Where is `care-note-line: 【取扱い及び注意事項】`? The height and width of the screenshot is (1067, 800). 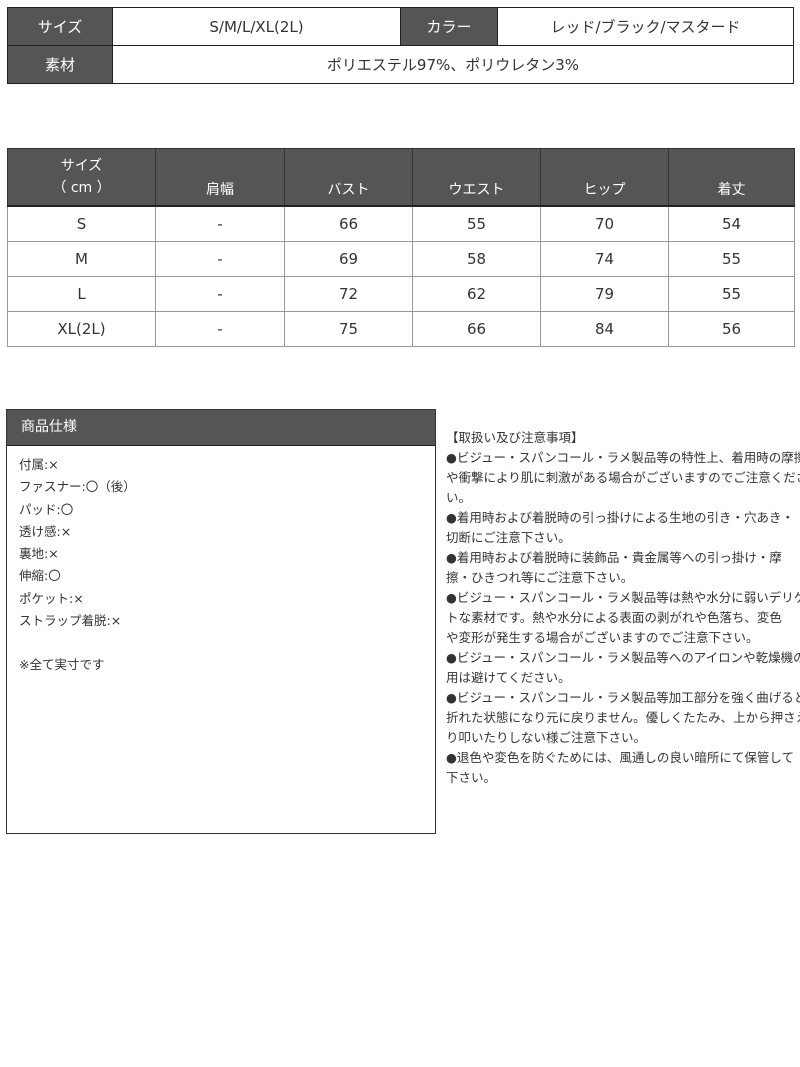
care-note-line: 【取扱い及び注意事項】 is located at coordinates (515, 437).